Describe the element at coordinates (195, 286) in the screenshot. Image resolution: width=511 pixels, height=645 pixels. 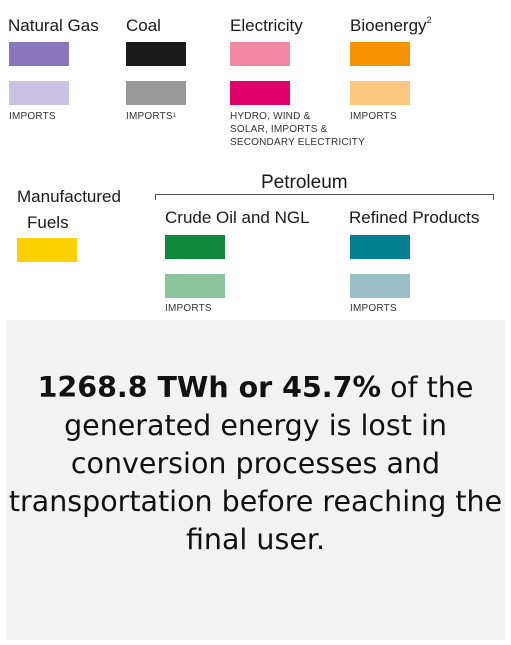
I see `legend-crude-oil-imports-swatch` at that location.